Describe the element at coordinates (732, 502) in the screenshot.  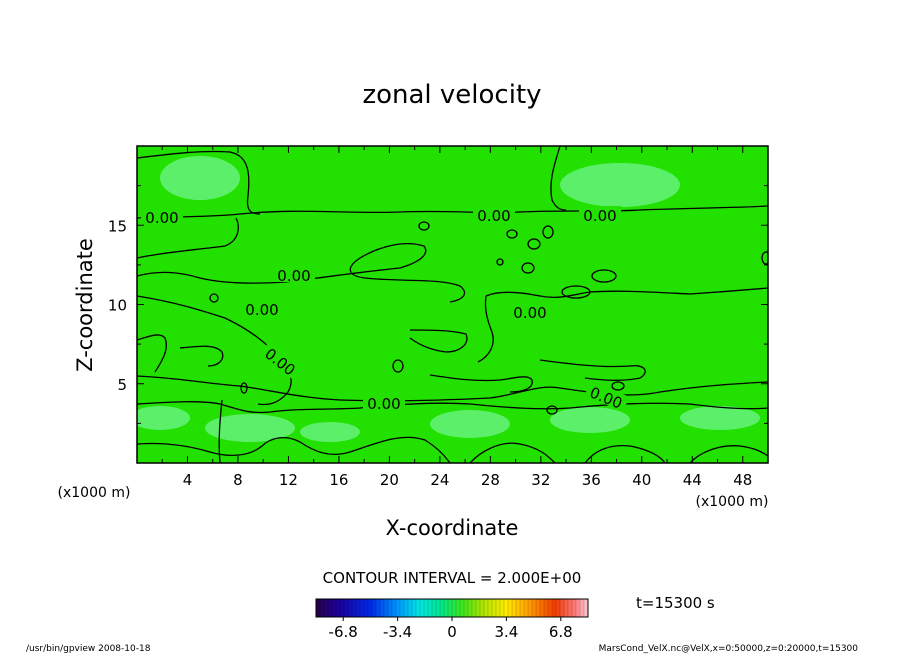
I see `x-axis-unit-right: (x1000 m)` at that location.